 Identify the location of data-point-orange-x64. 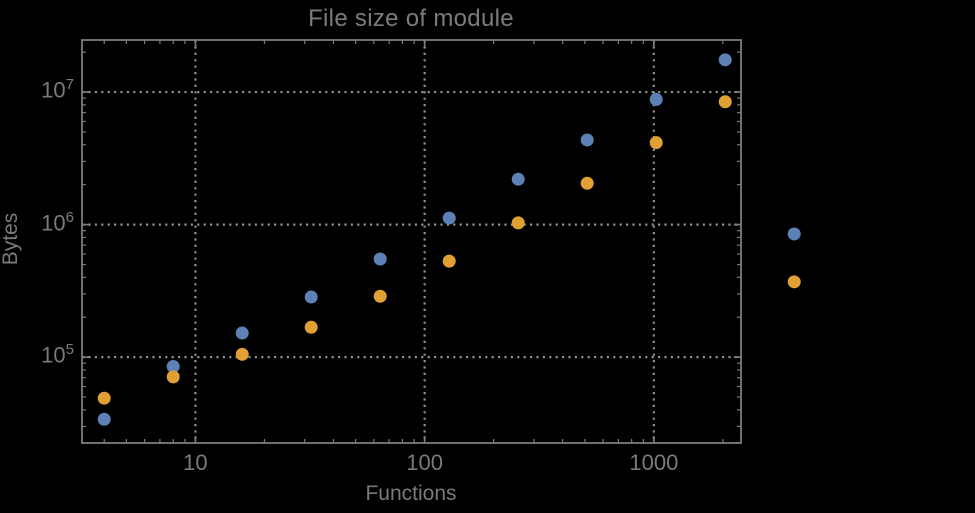
(380, 296).